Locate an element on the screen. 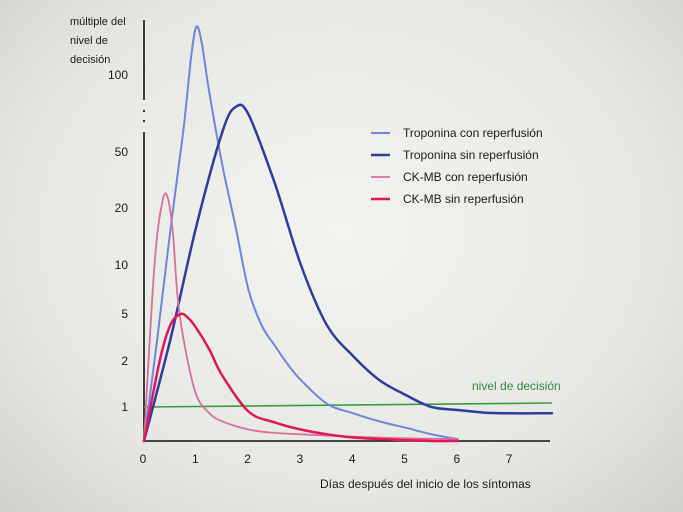  y-tick-label: 20 is located at coordinates (122, 208).